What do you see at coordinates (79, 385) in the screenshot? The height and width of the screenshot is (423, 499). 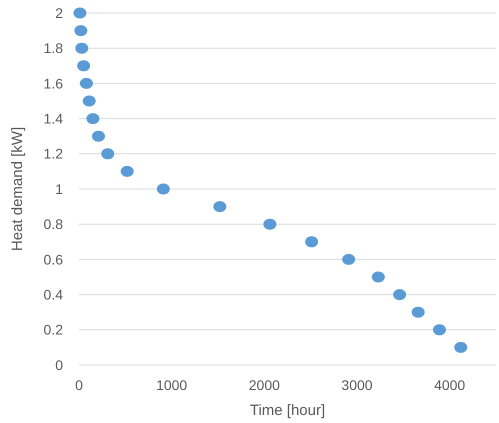 I see `x-tick-label: 0` at bounding box center [79, 385].